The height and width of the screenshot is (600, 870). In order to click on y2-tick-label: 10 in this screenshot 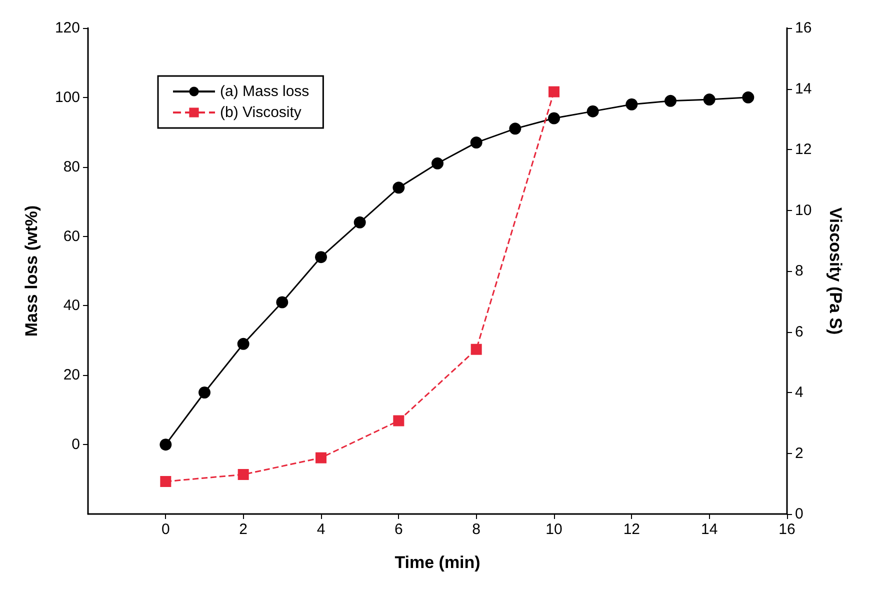, I will do `click(803, 210)`.